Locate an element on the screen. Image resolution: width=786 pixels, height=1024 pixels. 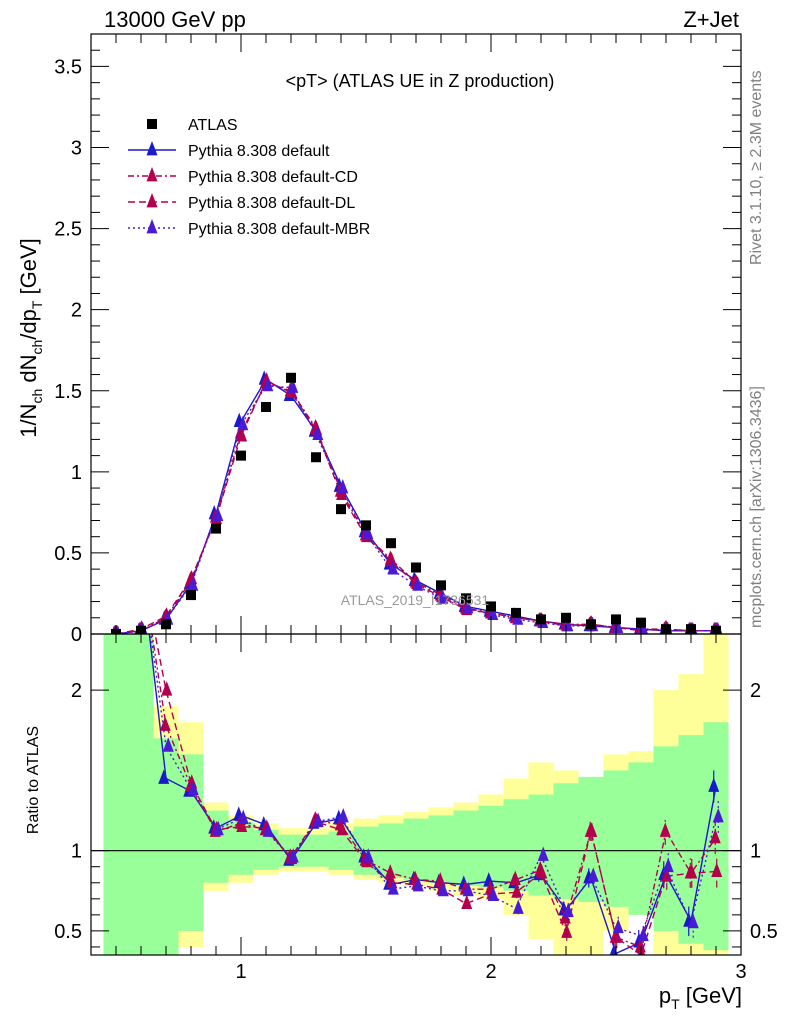
main-y-axis-label: 1/Nch dNch/dpT [GeV] is located at coordinates (30, 338).